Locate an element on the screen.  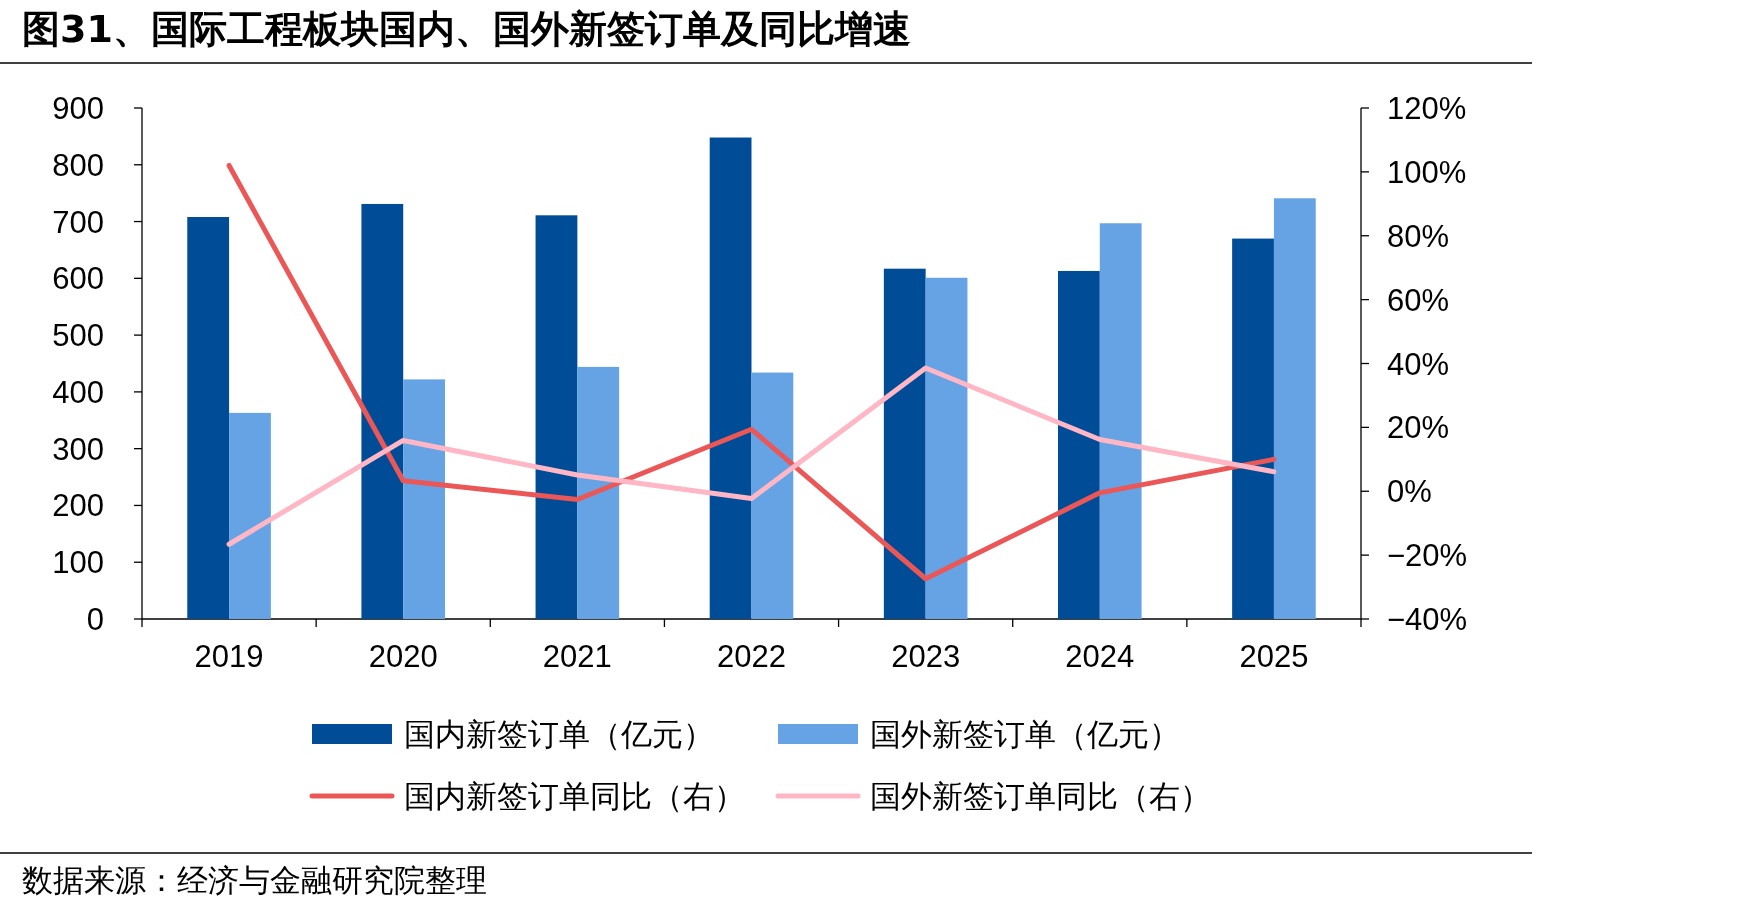
x-tick-label: 2024 is located at coordinates (1100, 656).